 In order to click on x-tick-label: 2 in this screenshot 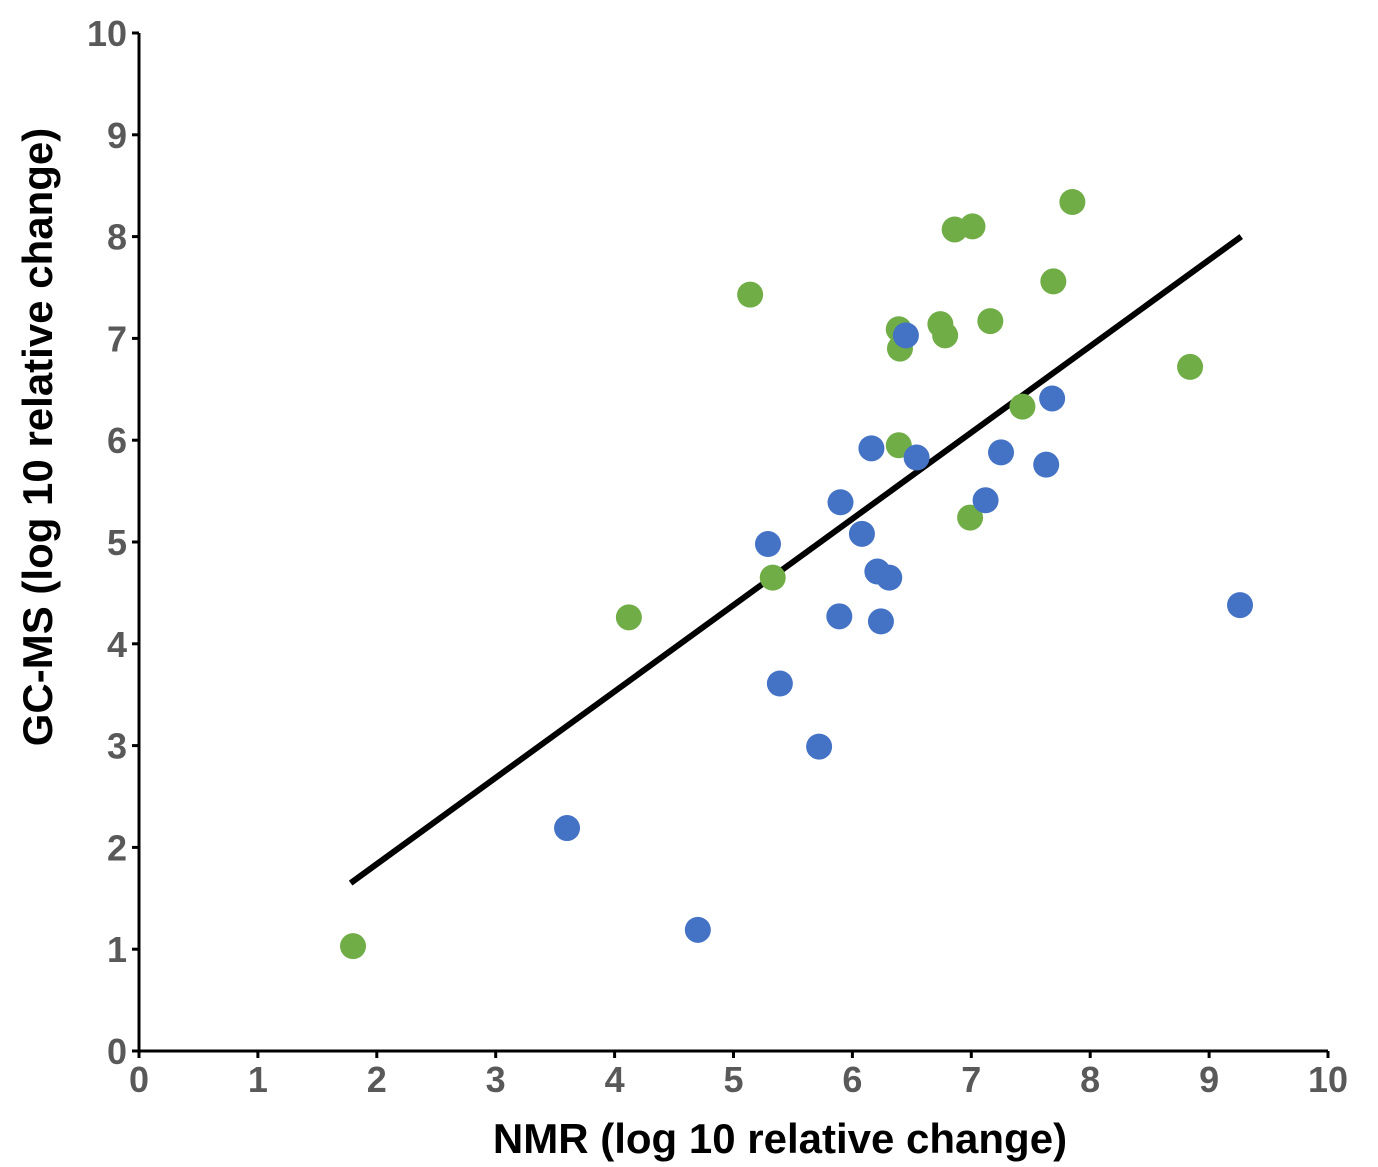, I will do `click(377, 1079)`.